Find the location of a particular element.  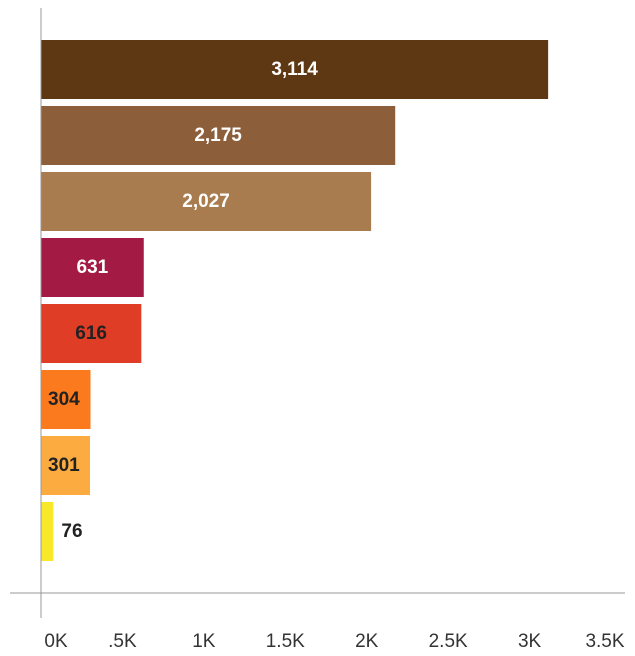

bar-value-label-5: 616 is located at coordinates (91, 333).